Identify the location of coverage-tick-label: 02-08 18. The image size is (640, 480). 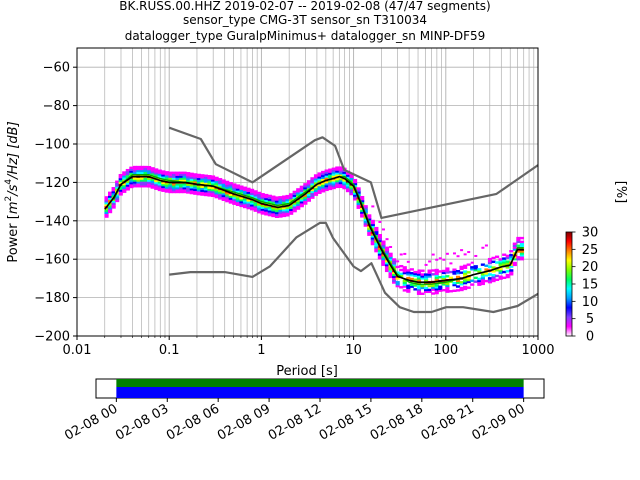
(397, 422).